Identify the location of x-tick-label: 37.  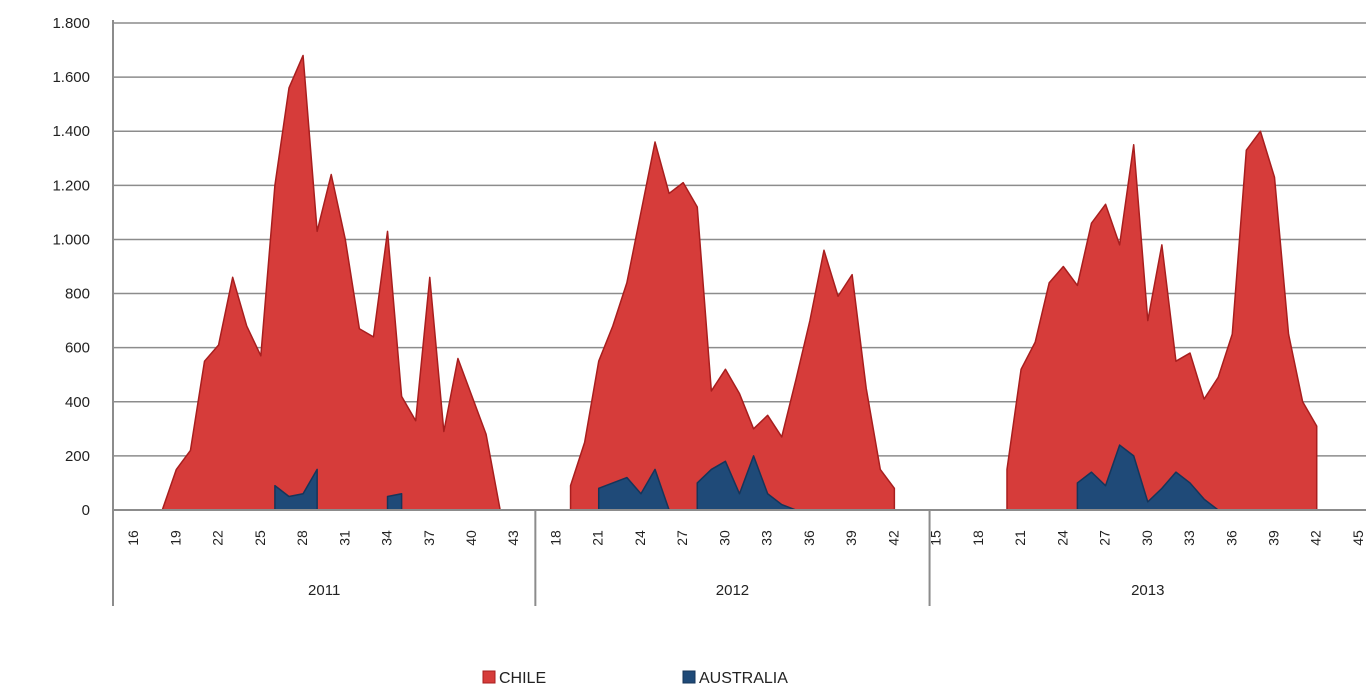
(429, 538).